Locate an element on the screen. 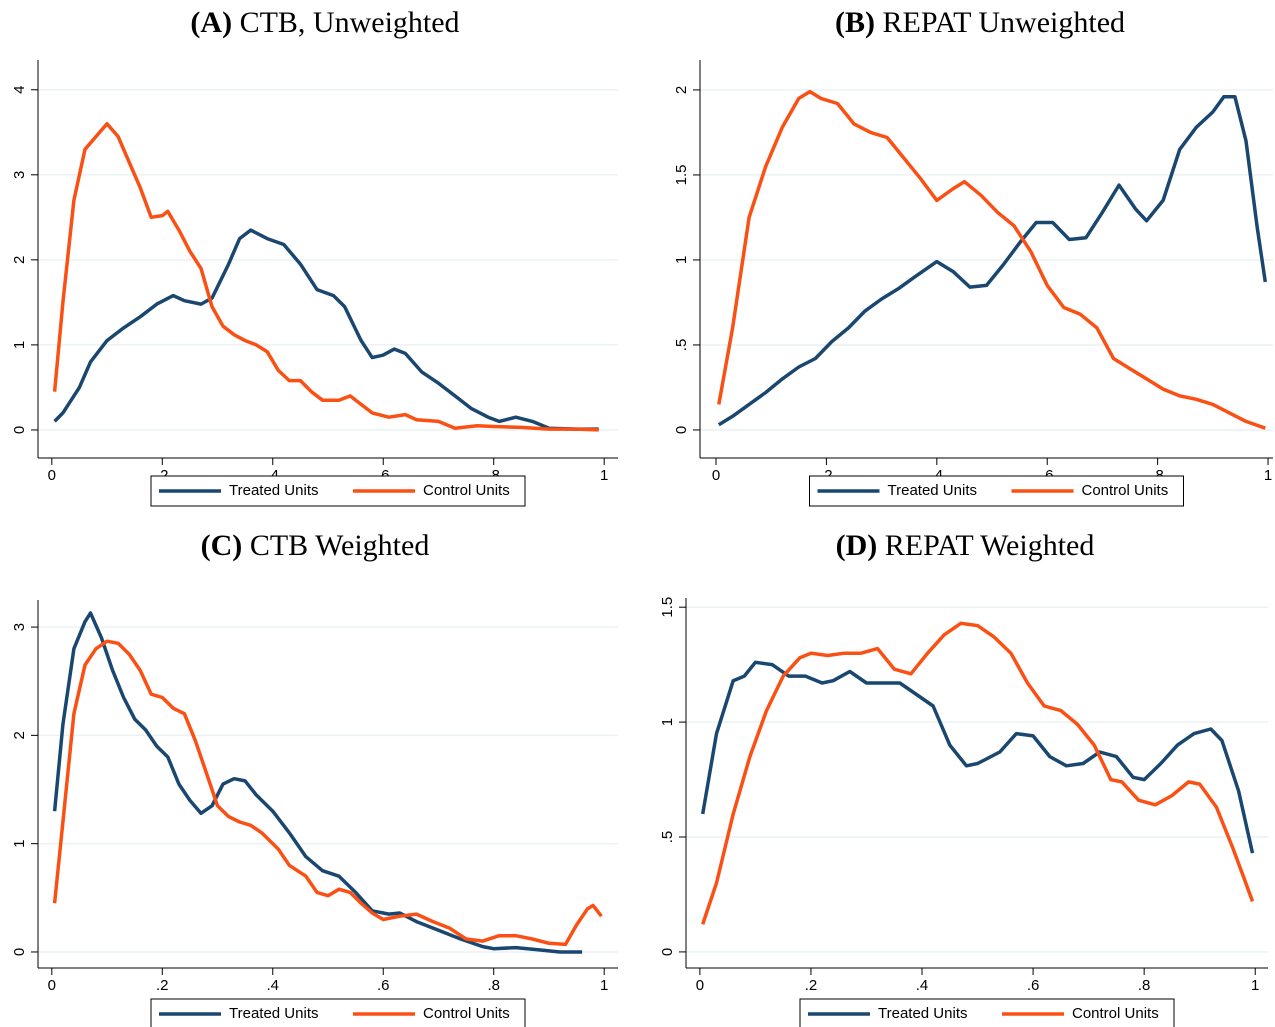 The height and width of the screenshot is (1027, 1275). panel-label: (A) is located at coordinates (211, 22).